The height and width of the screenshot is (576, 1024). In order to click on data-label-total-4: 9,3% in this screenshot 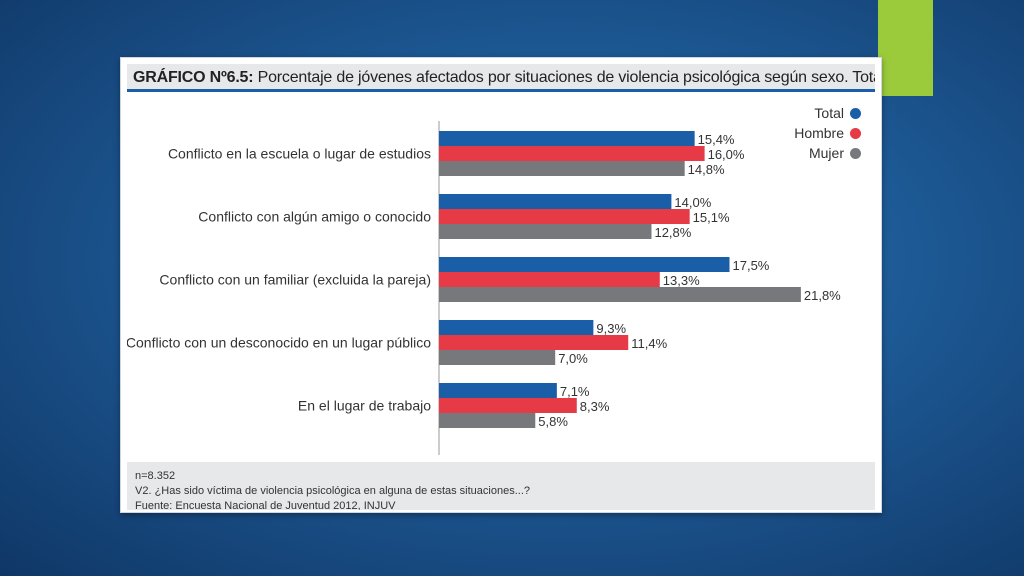, I will do `click(611, 328)`.